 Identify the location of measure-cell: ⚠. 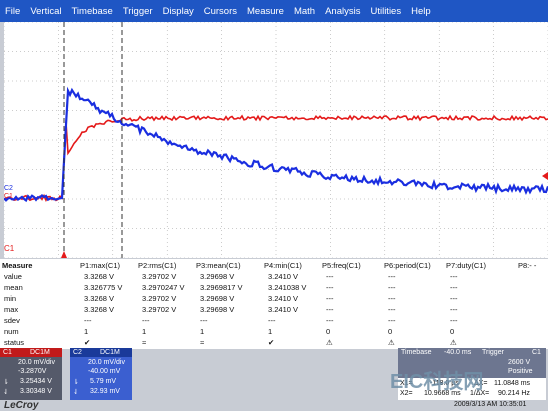
(391, 342).